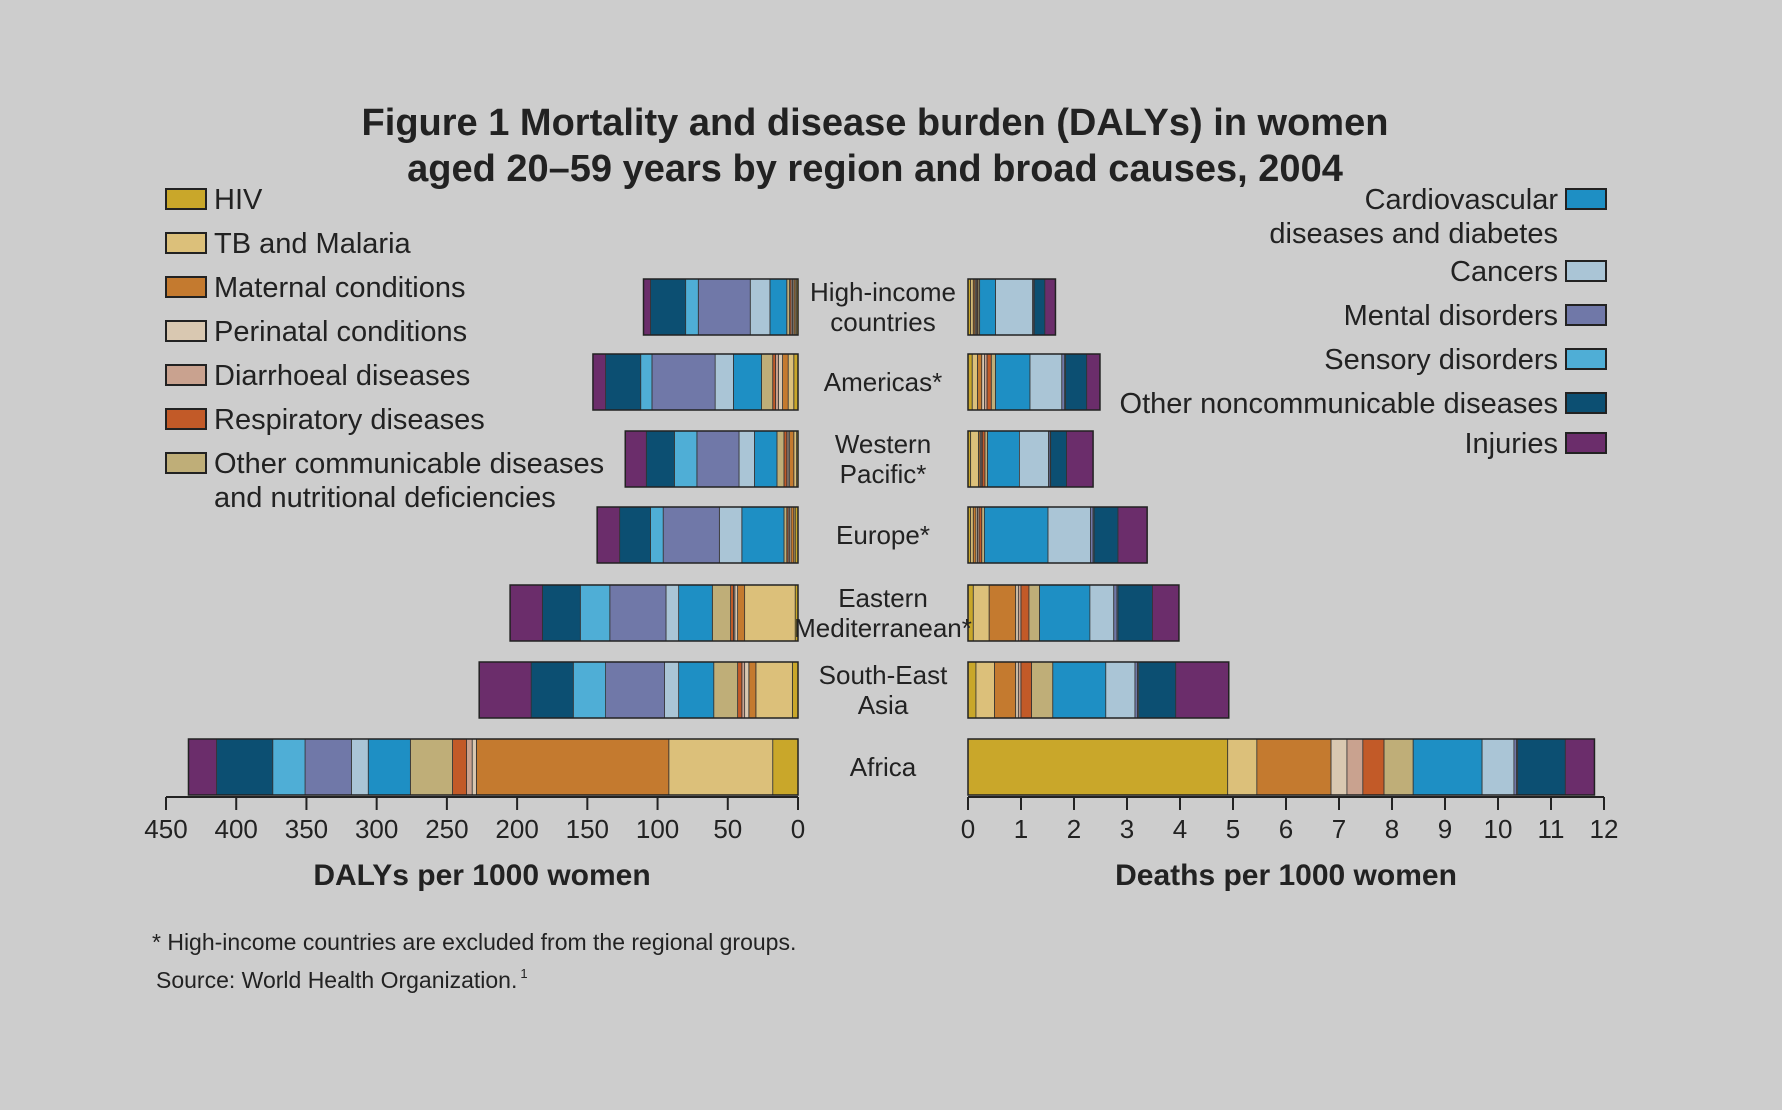 This screenshot has height=1110, width=1782. What do you see at coordinates (883, 292) in the screenshot?
I see `region-label: High-income` at bounding box center [883, 292].